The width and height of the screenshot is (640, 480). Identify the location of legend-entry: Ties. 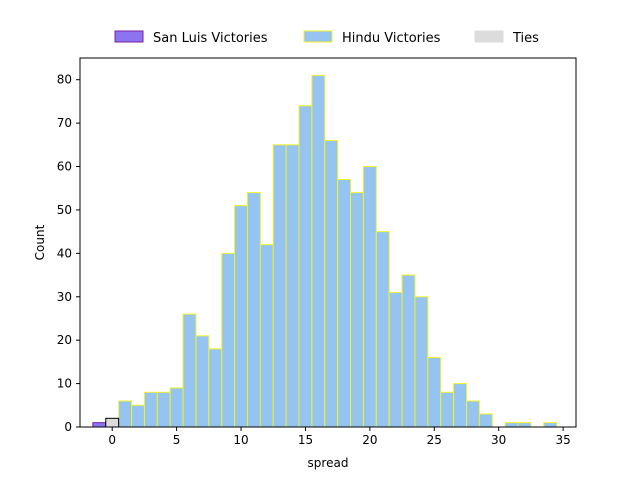
(506, 38).